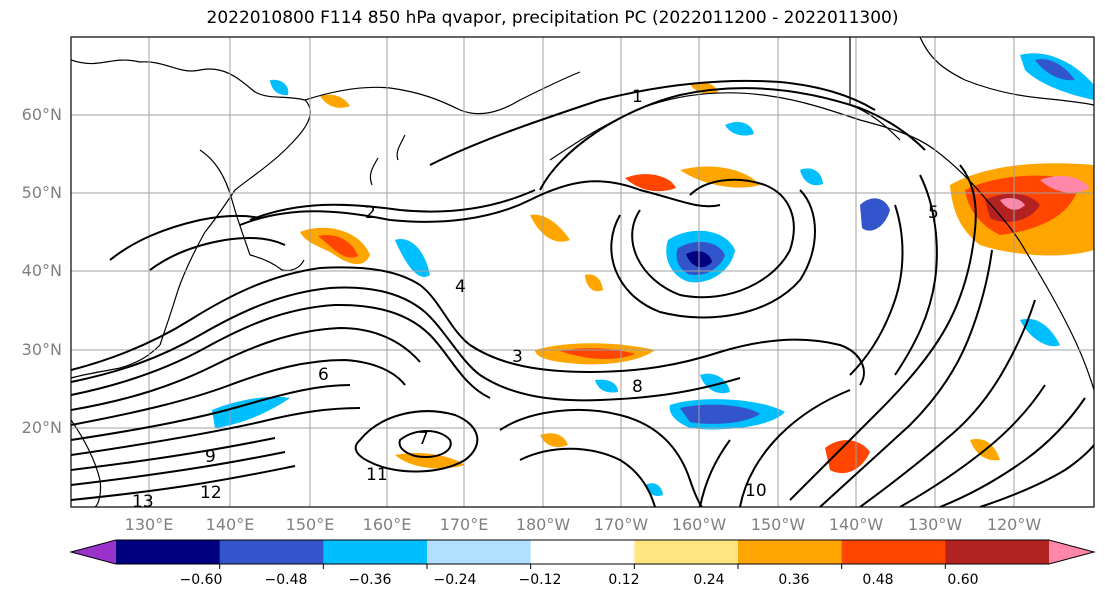 The width and height of the screenshot is (1105, 601). Describe the element at coordinates (637, 97) in the screenshot. I see `contour-label: 1` at that location.